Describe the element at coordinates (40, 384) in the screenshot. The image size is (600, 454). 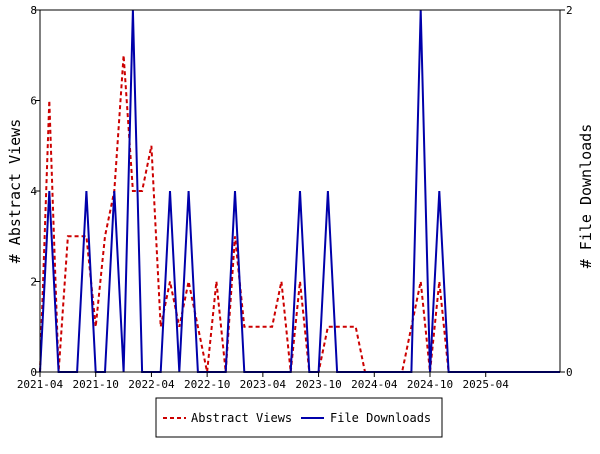
I see `x-tick-label: 2021-04` at that location.